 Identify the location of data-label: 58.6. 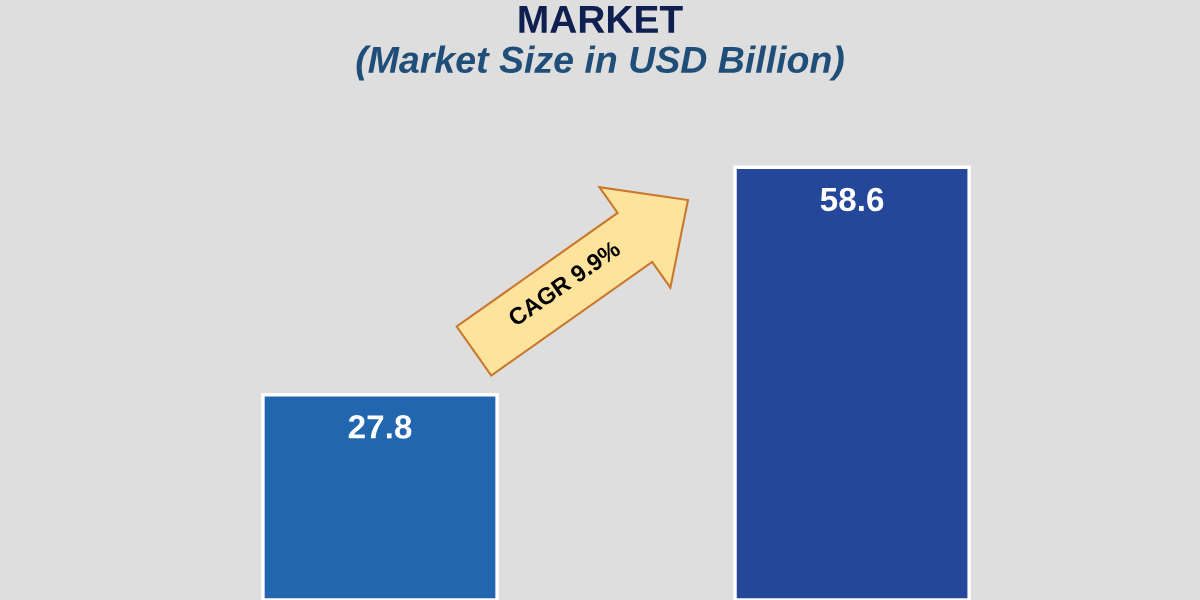
(852, 199).